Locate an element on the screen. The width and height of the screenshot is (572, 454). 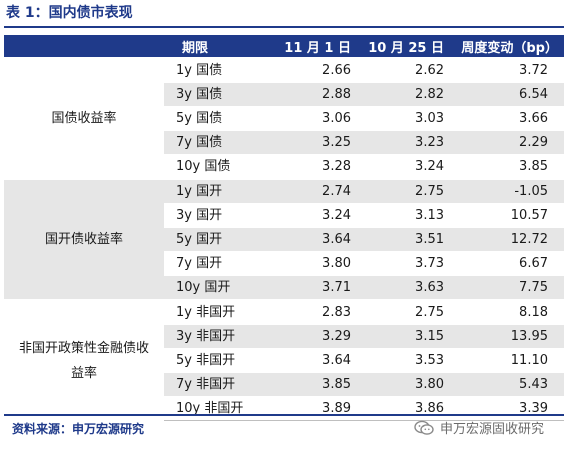
cell-oct25: 2.62 is located at coordinates (403, 70).